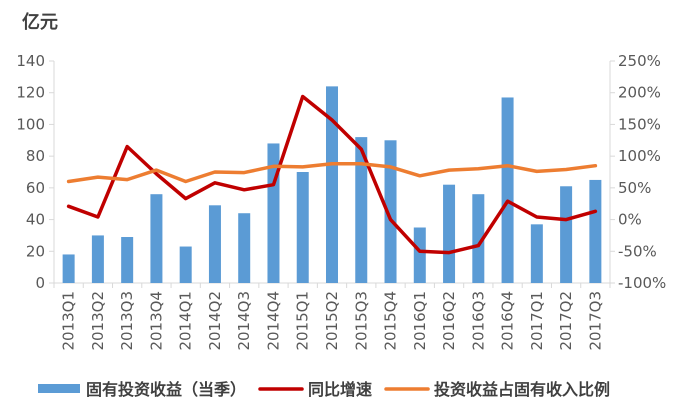 The width and height of the screenshot is (682, 412). I want to click on right-axis-tick-label: -100%, so click(642, 283).